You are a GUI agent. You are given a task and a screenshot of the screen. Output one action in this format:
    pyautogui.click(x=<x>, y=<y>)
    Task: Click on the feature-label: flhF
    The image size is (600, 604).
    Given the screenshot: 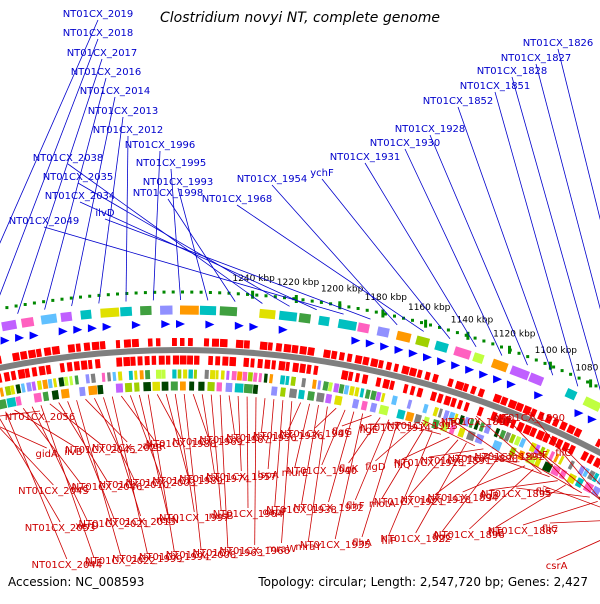 What is the action you would take?
    pyautogui.click(x=355, y=506)
    